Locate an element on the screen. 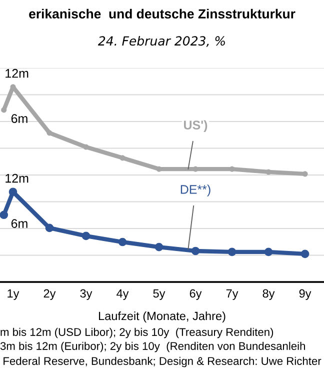 The width and height of the screenshot is (324, 378). x-tick-label: 3y is located at coordinates (86, 294).